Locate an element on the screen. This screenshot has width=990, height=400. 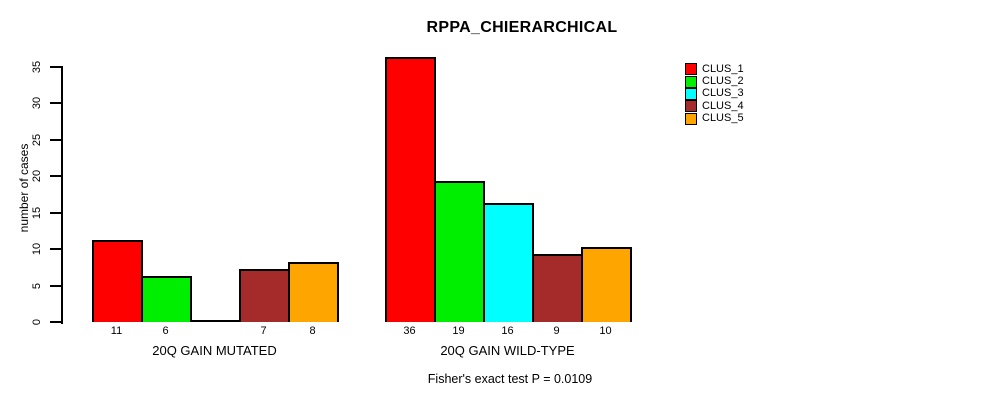
y-tick-label: 35 is located at coordinates (37, 66).